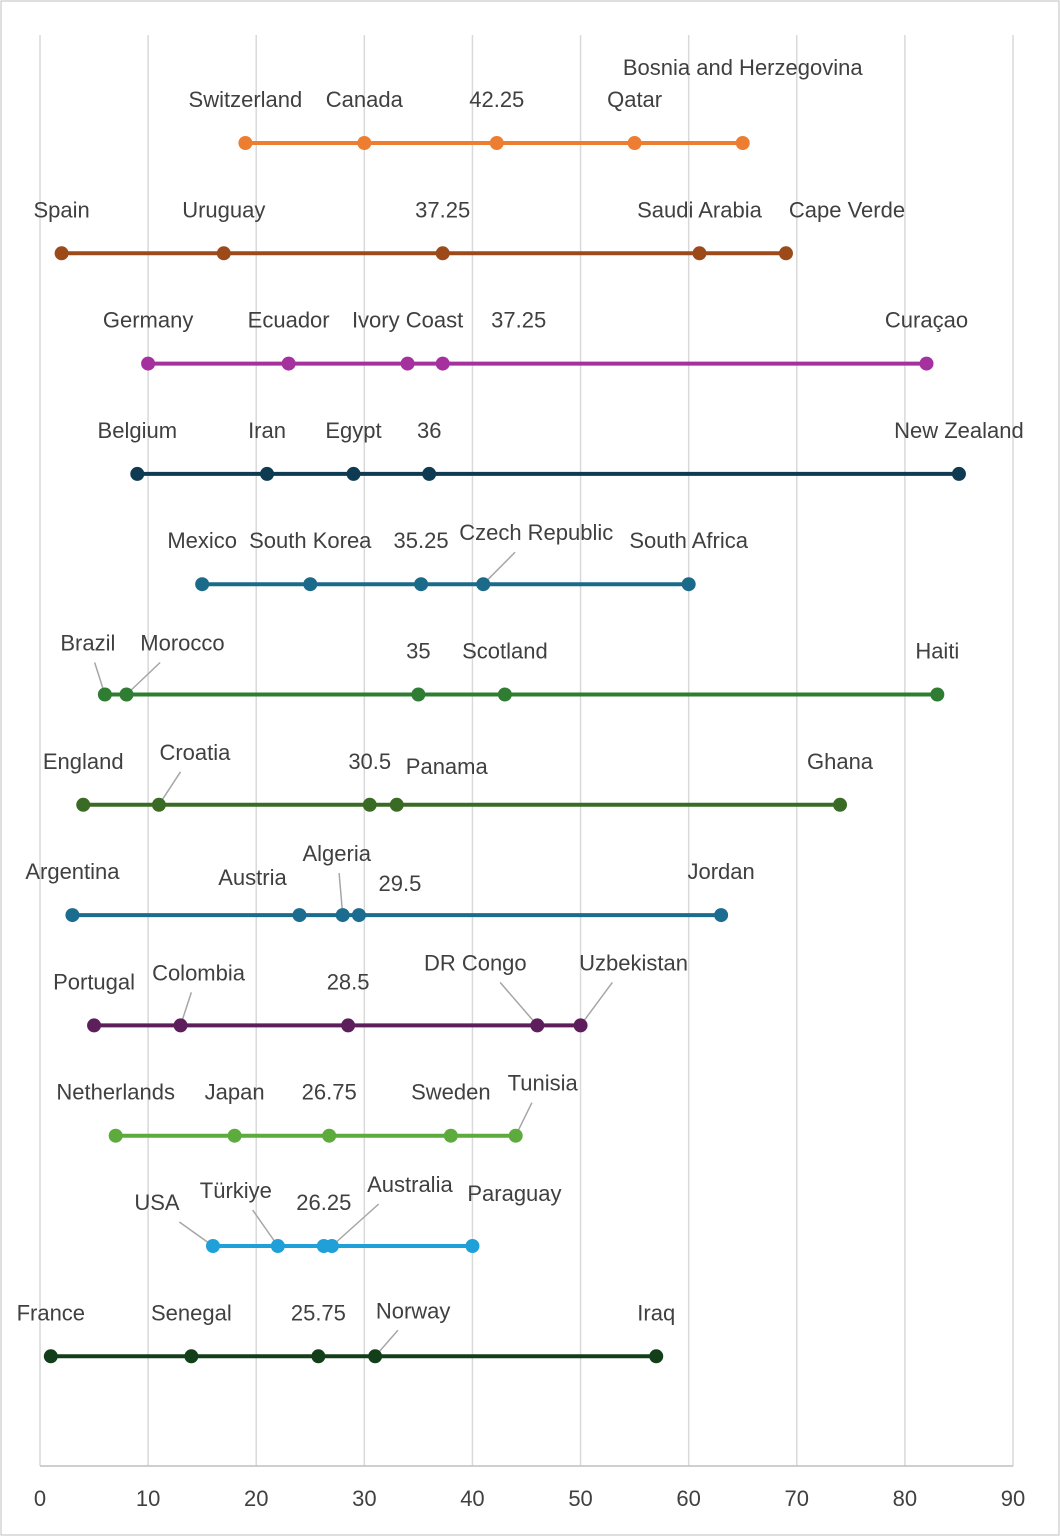  What do you see at coordinates (496, 99) in the screenshot?
I see `mean-label: 42.25` at bounding box center [496, 99].